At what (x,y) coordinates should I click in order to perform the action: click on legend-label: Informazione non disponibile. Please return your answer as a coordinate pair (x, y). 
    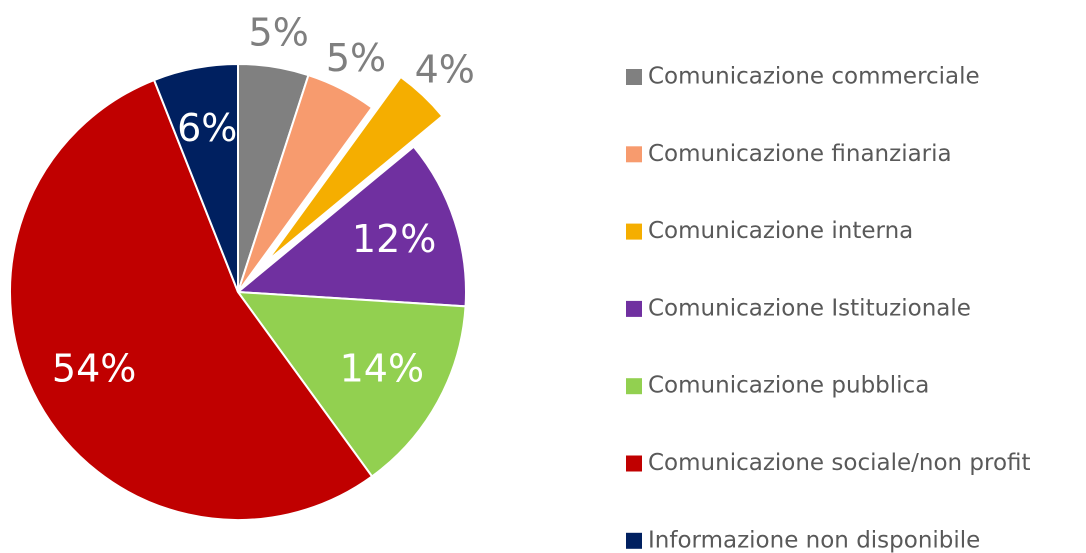
    Looking at the image, I should click on (814, 540).